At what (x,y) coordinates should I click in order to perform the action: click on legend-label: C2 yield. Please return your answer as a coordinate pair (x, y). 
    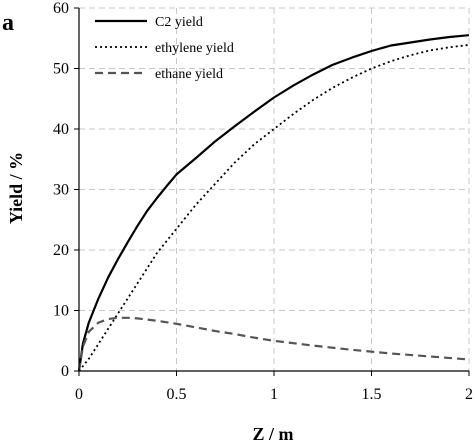
    Looking at the image, I should click on (179, 22).